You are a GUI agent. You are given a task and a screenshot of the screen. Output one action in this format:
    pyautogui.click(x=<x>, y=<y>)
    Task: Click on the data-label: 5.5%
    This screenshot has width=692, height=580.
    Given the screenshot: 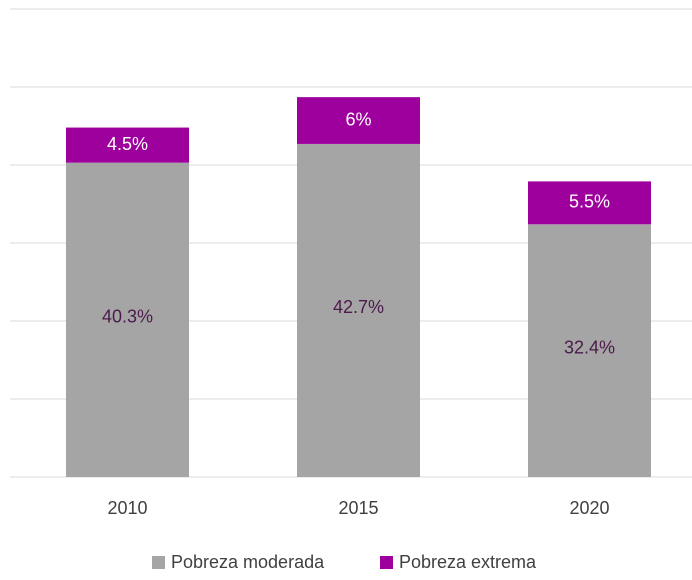 What is the action you would take?
    pyautogui.click(x=589, y=202)
    